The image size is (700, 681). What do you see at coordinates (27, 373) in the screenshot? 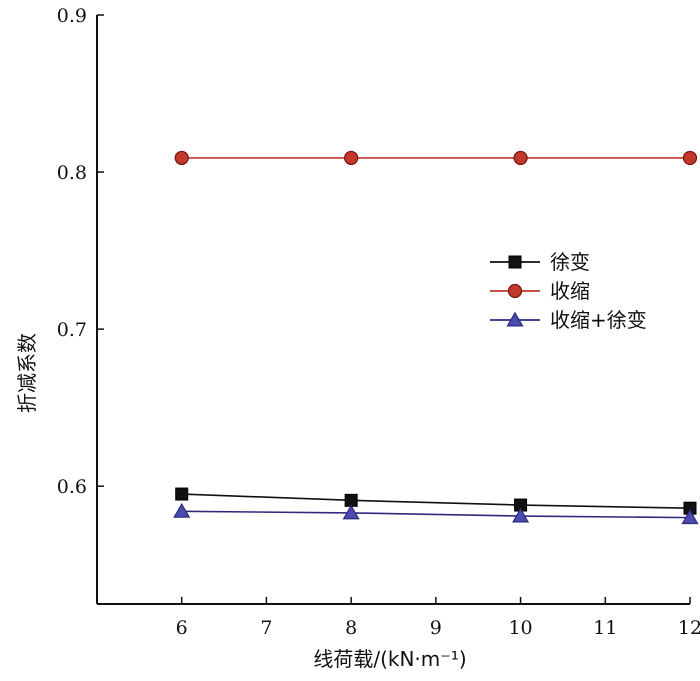
I see `y-axis-title: 折减系数` at bounding box center [27, 373].